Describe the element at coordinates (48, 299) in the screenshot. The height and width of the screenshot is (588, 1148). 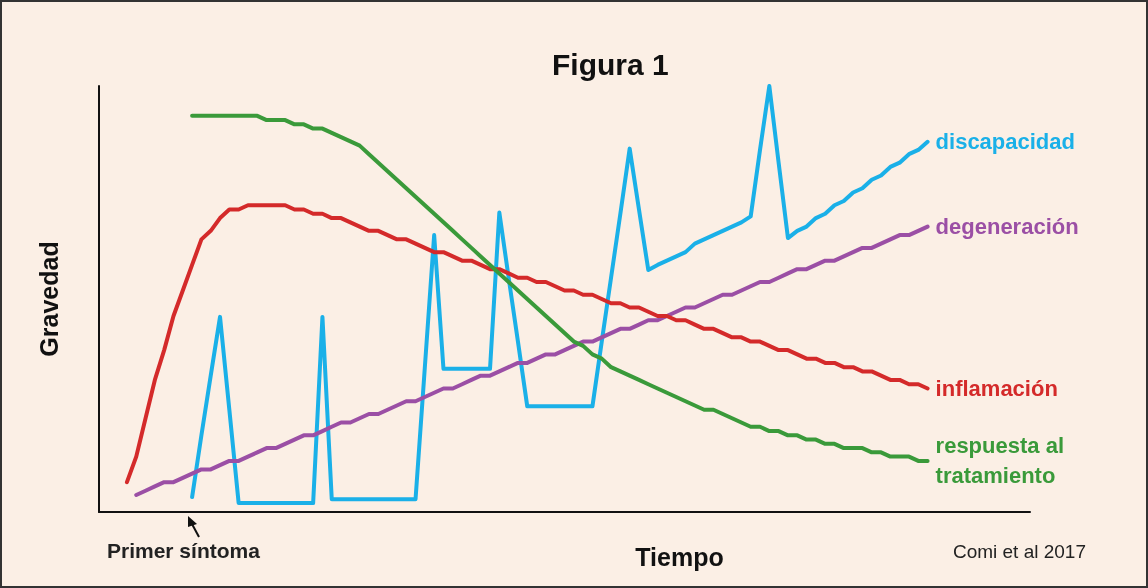
I see `y-axis-title: Gravedad` at that location.